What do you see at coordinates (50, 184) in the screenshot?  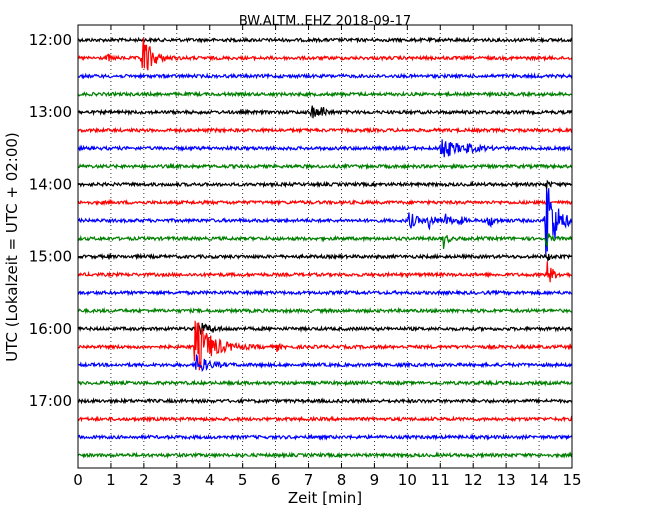 I see `y-tick-label: 14:00` at bounding box center [50, 184].